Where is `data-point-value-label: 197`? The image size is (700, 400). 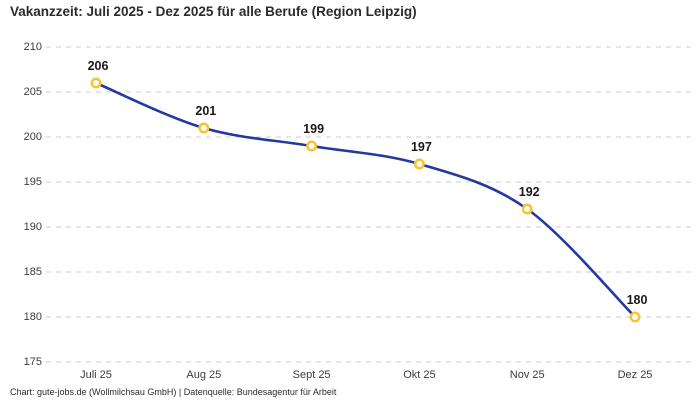 data-point-value-label: 197 is located at coordinates (421, 147).